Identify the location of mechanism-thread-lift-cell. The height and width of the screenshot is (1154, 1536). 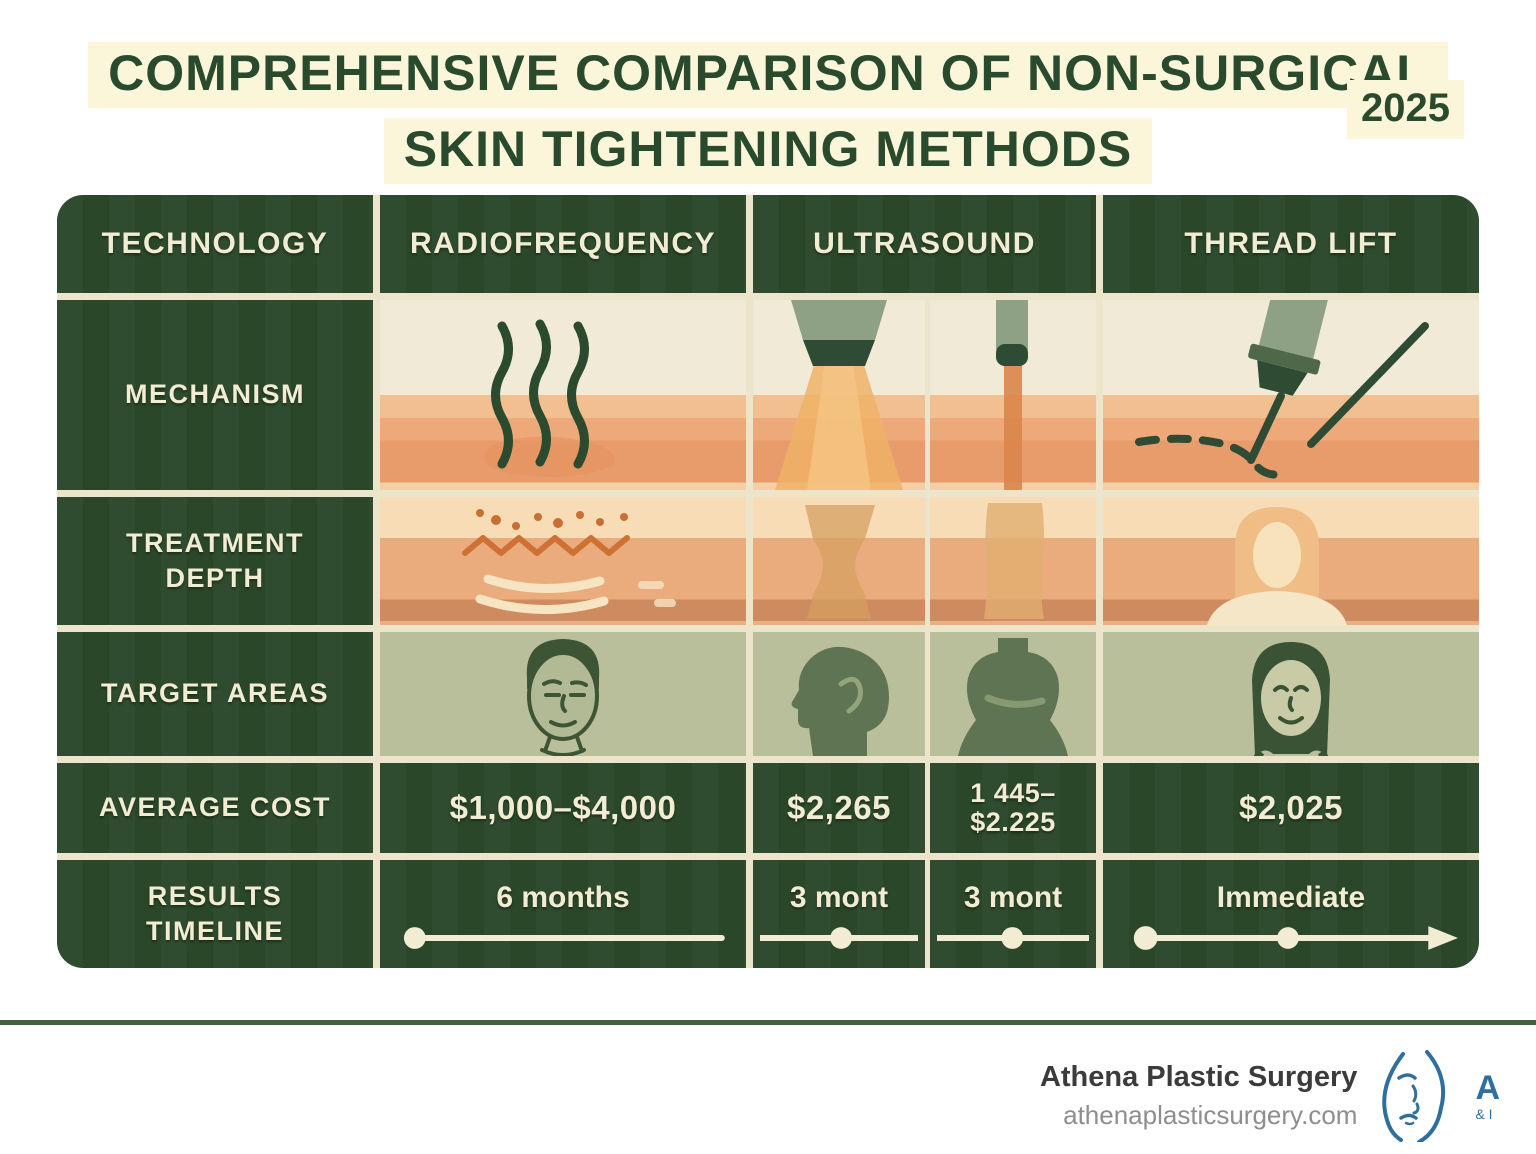
(1291, 395).